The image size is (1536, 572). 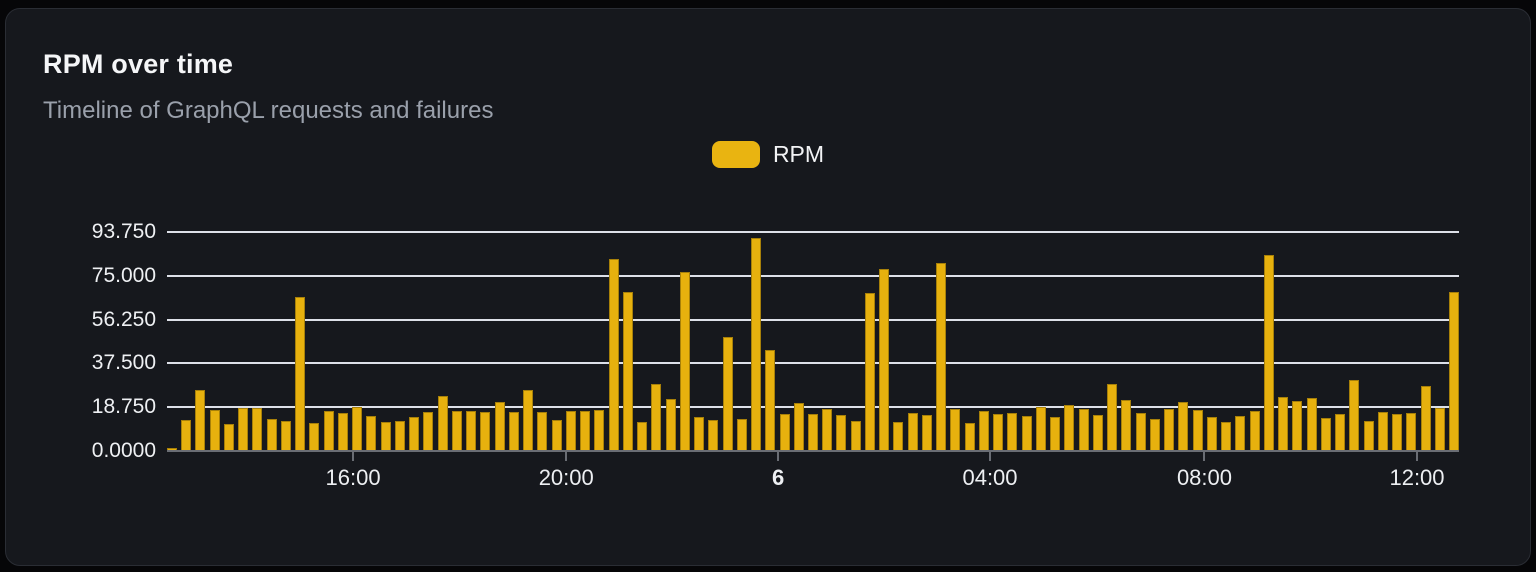 What do you see at coordinates (566, 477) in the screenshot?
I see `x-axis-label: 20:00` at bounding box center [566, 477].